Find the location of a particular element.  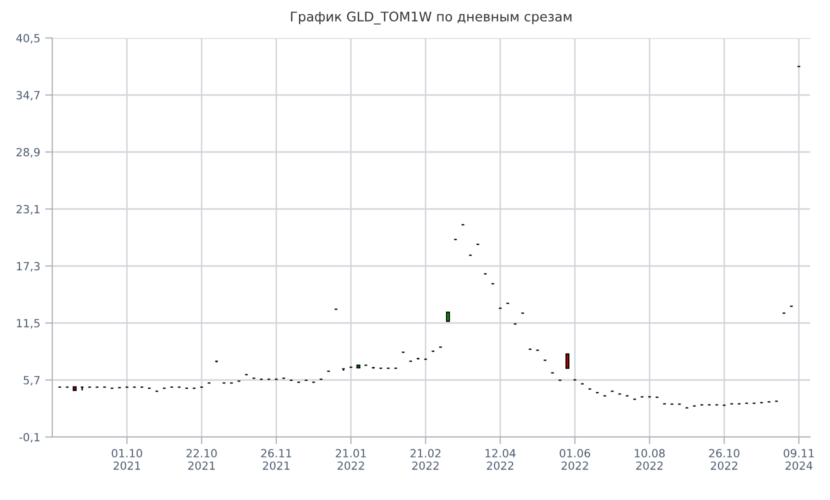

x-tick-label: 10.08 2022 is located at coordinates (649, 459).